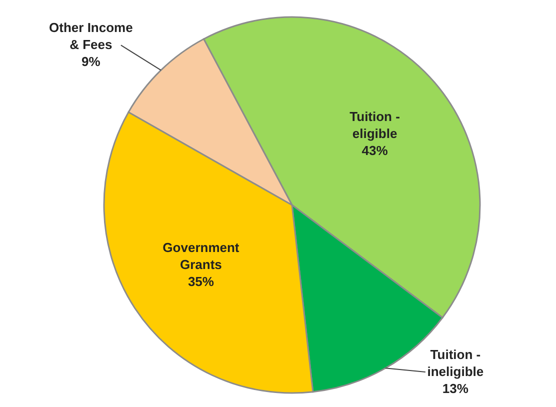  Describe the element at coordinates (455, 388) in the screenshot. I see `data-label: 13%` at that location.